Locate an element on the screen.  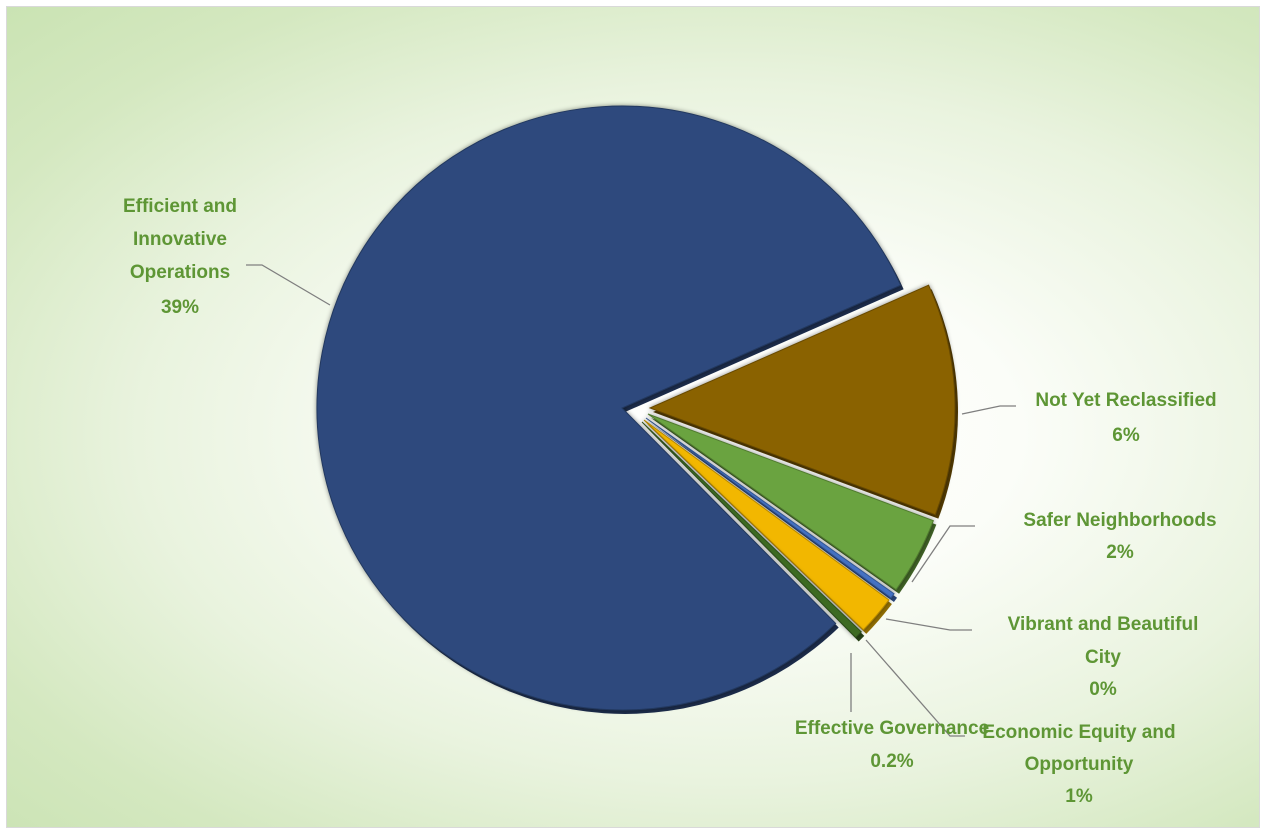
slice-label-efficient-and-innovative-operations: Efficient and Innovative Operations is located at coordinates (180, 239).